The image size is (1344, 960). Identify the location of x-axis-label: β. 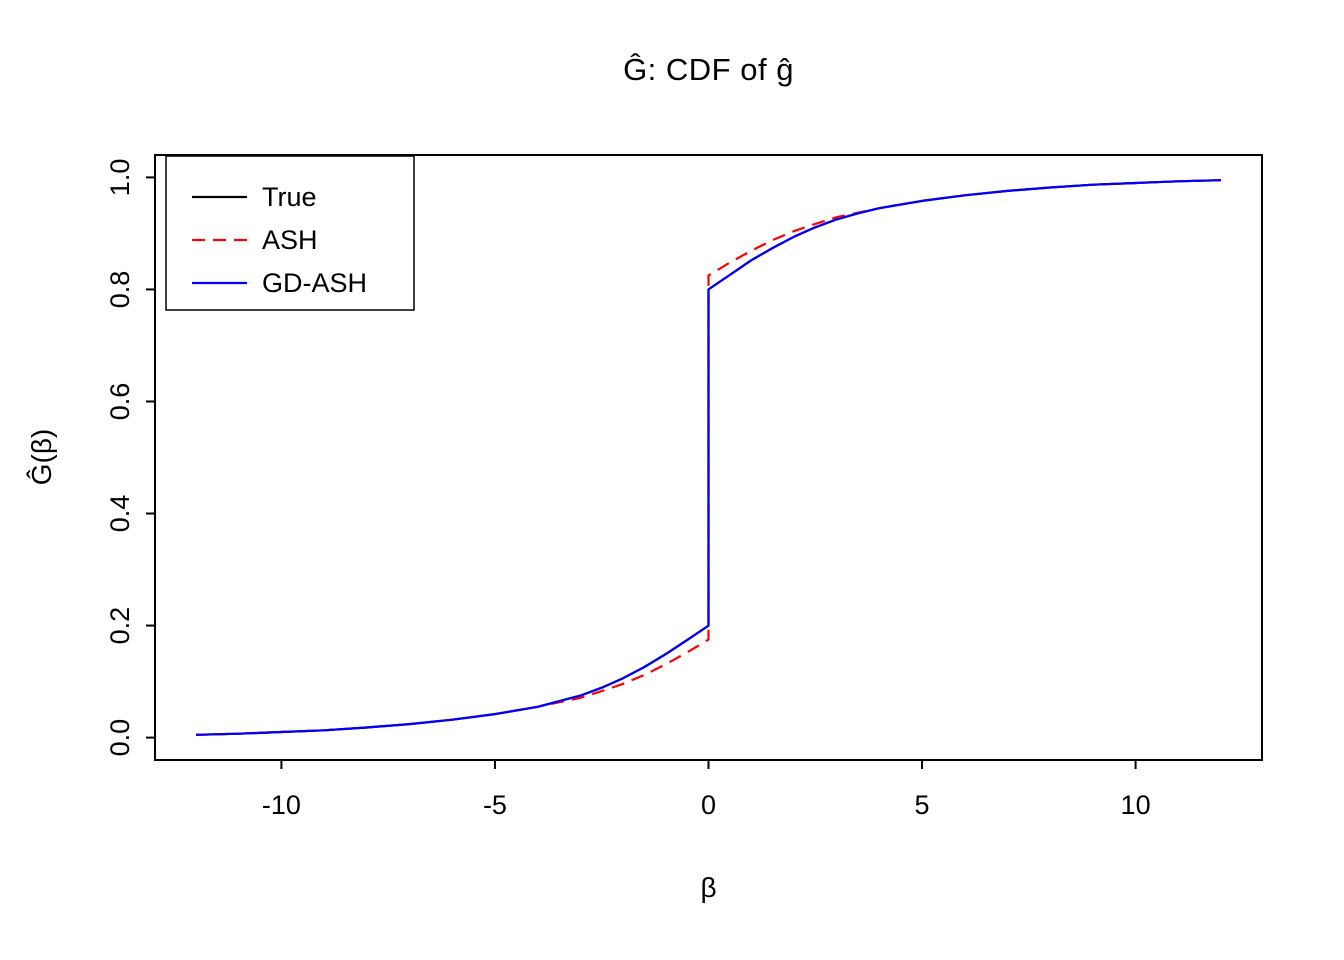
(708, 887).